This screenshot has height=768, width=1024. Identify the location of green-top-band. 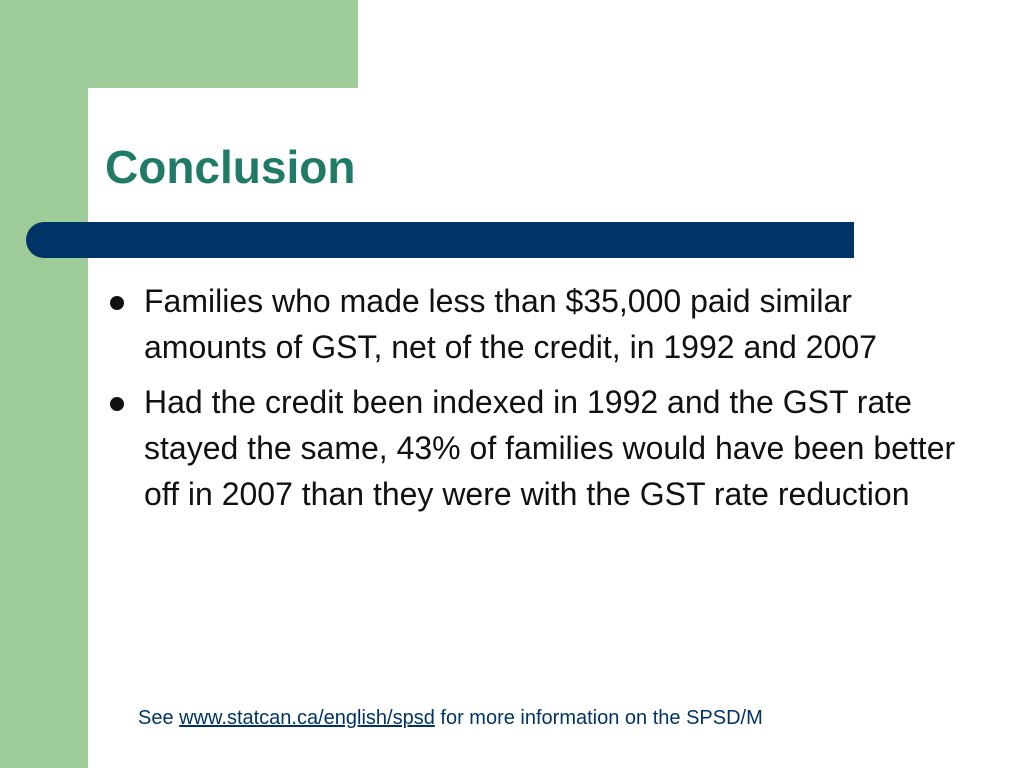
(179, 44).